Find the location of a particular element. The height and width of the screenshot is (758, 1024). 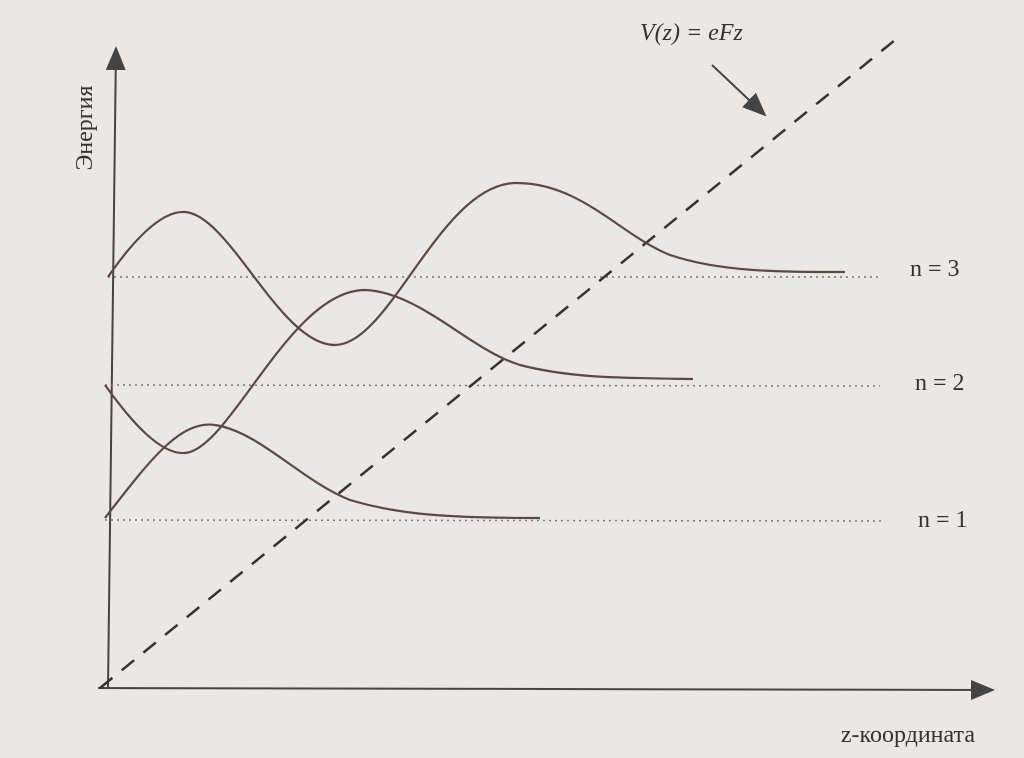

level-label: n = 1 is located at coordinates (943, 520).